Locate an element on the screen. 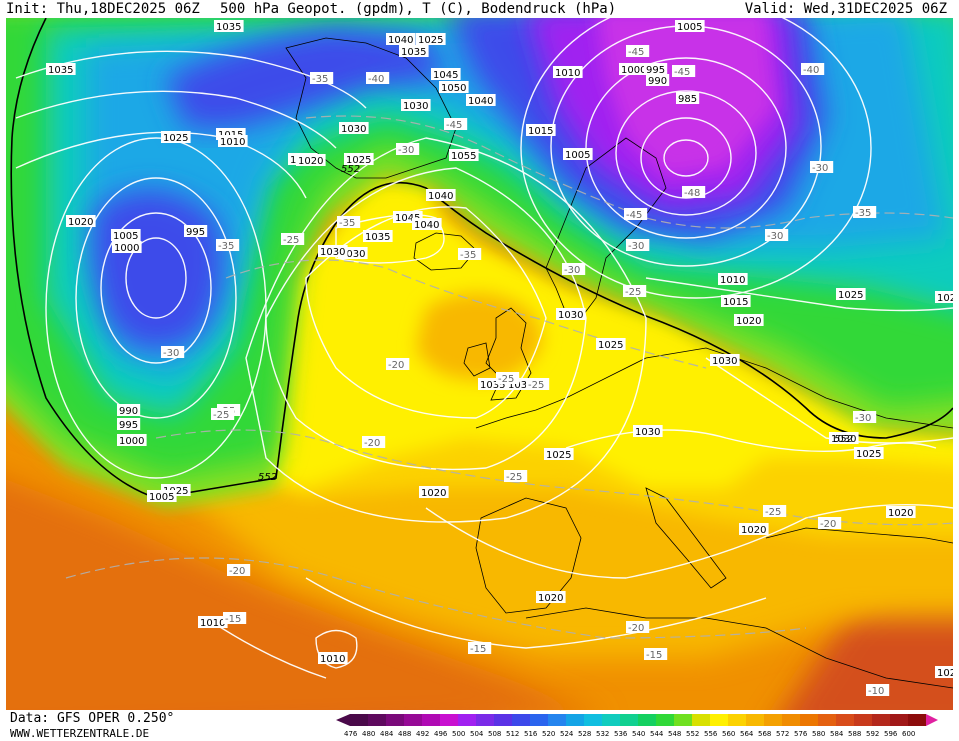 Image resolution: width=959 pixels, height=741 pixels. legend-value: 564 is located at coordinates (747, 734).